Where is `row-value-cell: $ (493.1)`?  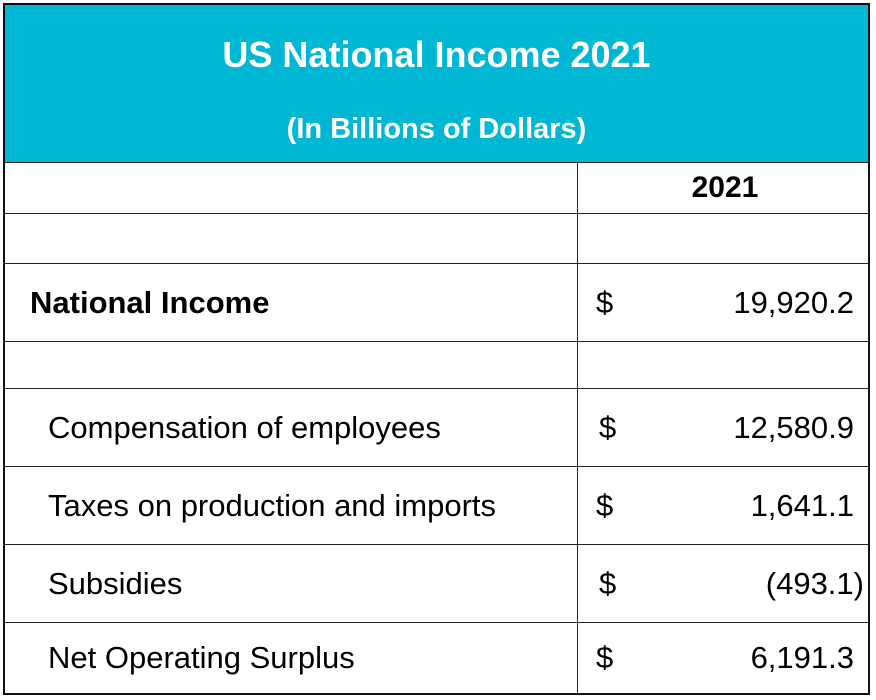
row-value-cell: $ (493.1) is located at coordinates (723, 583).